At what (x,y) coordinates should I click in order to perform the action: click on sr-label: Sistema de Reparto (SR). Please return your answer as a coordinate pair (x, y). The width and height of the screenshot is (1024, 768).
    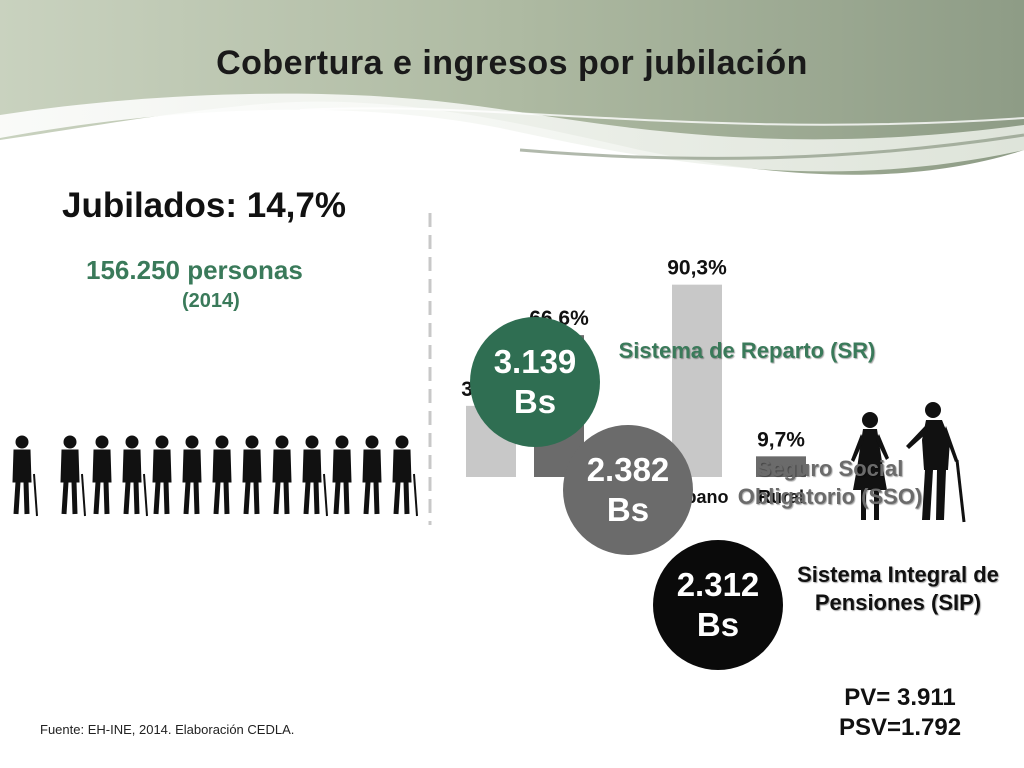
    Looking at the image, I should click on (747, 350).